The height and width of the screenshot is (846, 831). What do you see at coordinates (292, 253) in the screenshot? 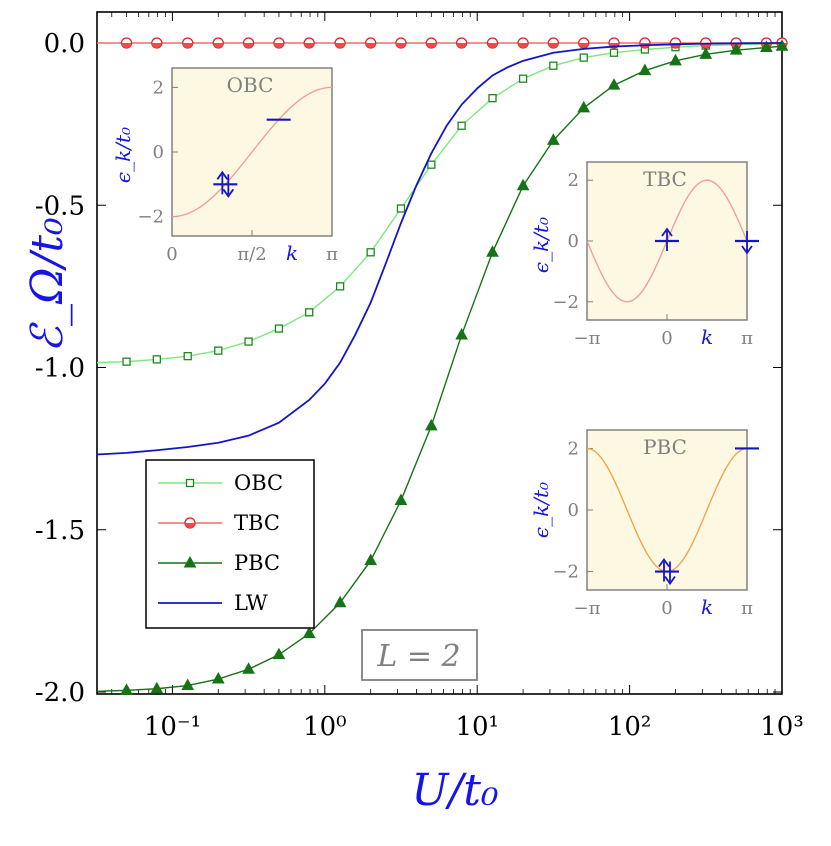
I see `inset-k-label: k` at bounding box center [292, 253].